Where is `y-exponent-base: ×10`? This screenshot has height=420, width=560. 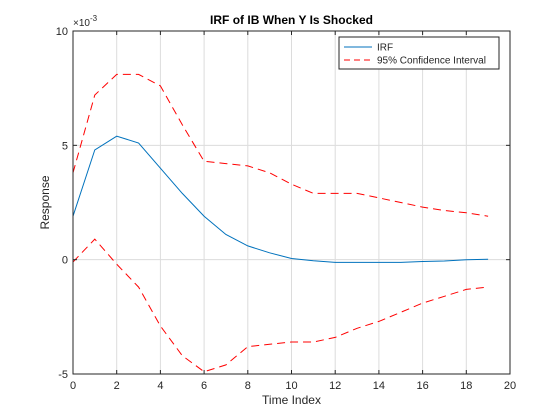 y-exponent-base: ×10 is located at coordinates (81, 23).